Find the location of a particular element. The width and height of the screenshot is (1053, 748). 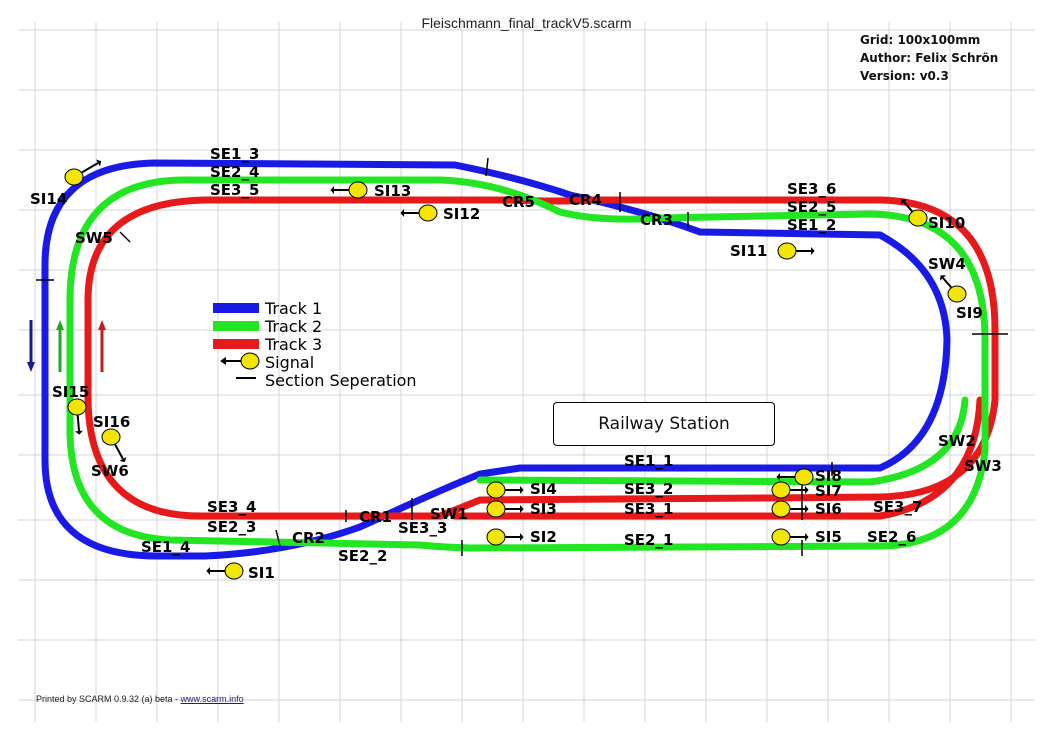

label-se3-6: SE3_6 is located at coordinates (811, 189).